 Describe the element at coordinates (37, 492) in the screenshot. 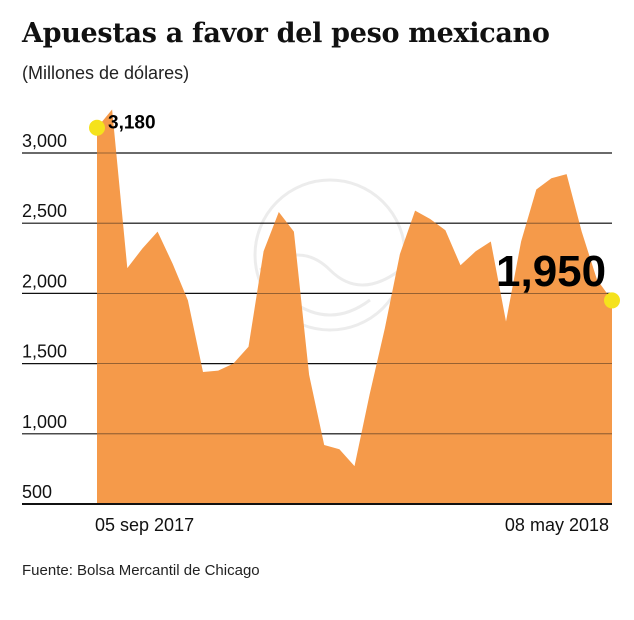

I see `y-tick-label: 500` at that location.